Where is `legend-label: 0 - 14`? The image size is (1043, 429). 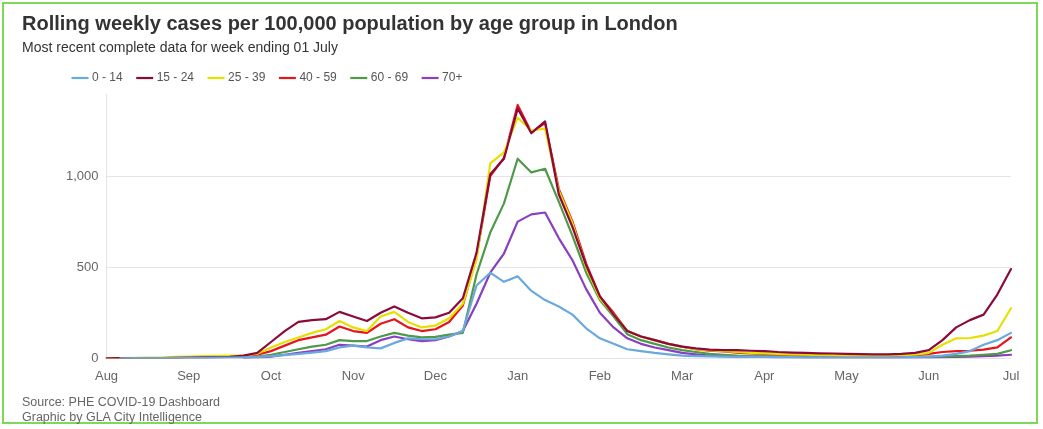 legend-label: 0 - 14 is located at coordinates (108, 77).